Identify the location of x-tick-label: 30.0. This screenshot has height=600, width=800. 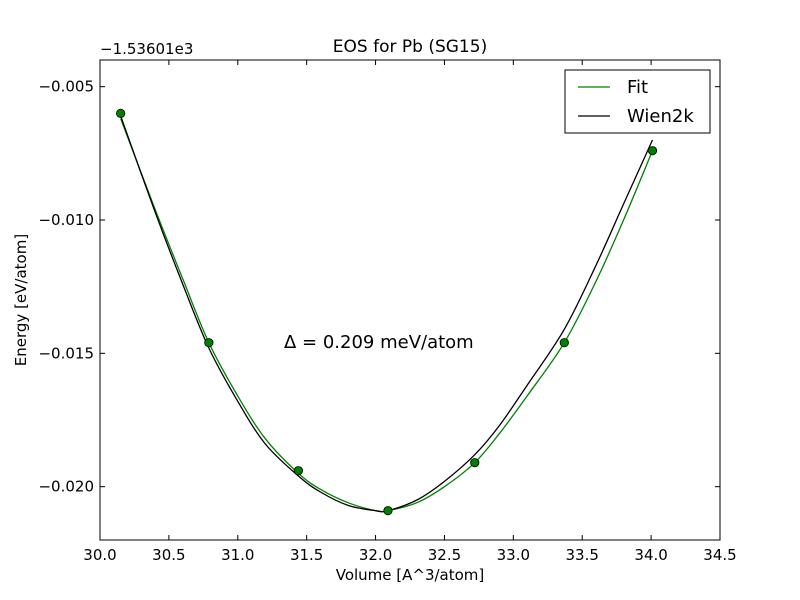
(99, 555).